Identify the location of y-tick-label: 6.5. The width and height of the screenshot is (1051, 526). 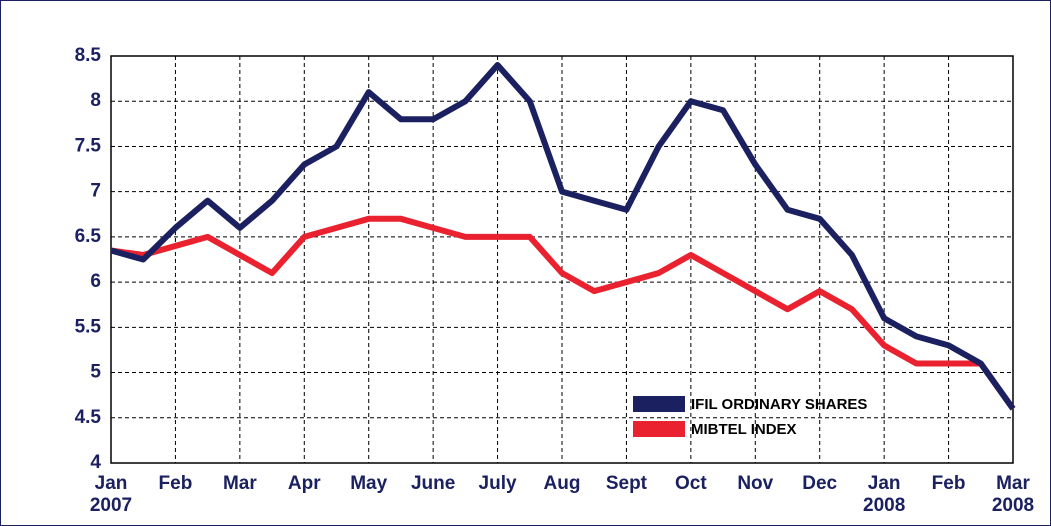
(88, 236).